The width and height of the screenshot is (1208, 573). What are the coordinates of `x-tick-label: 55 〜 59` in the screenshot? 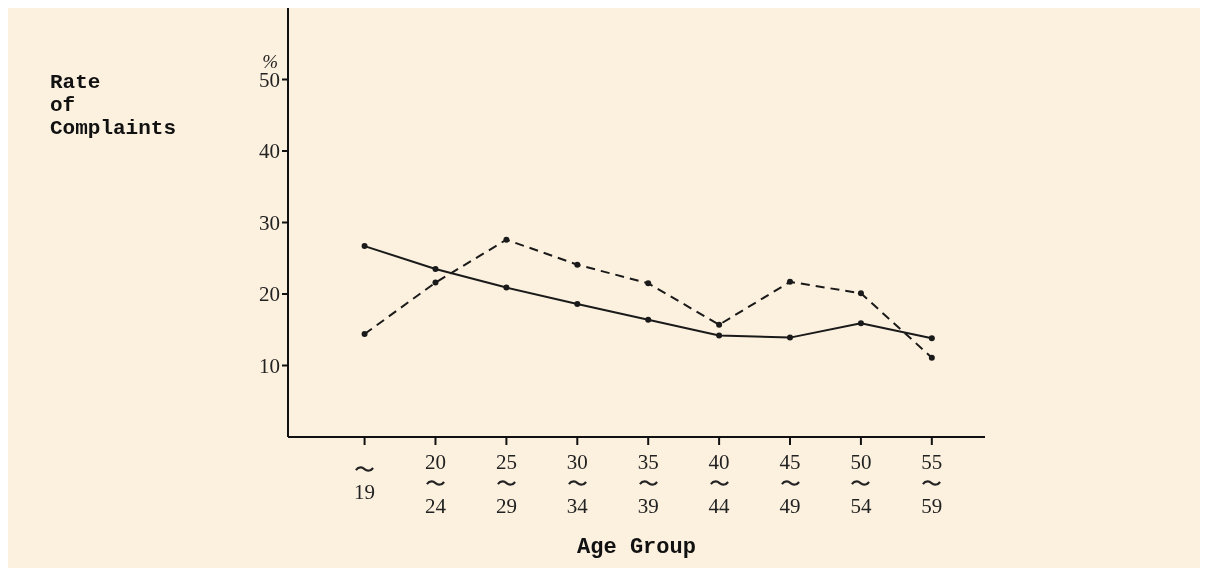 It's located at (932, 484).